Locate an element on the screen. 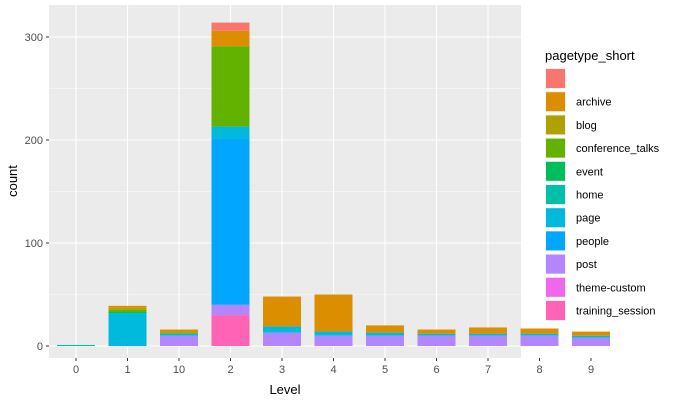 This screenshot has height=404, width=679. y-tick-label: 300 is located at coordinates (34, 38).